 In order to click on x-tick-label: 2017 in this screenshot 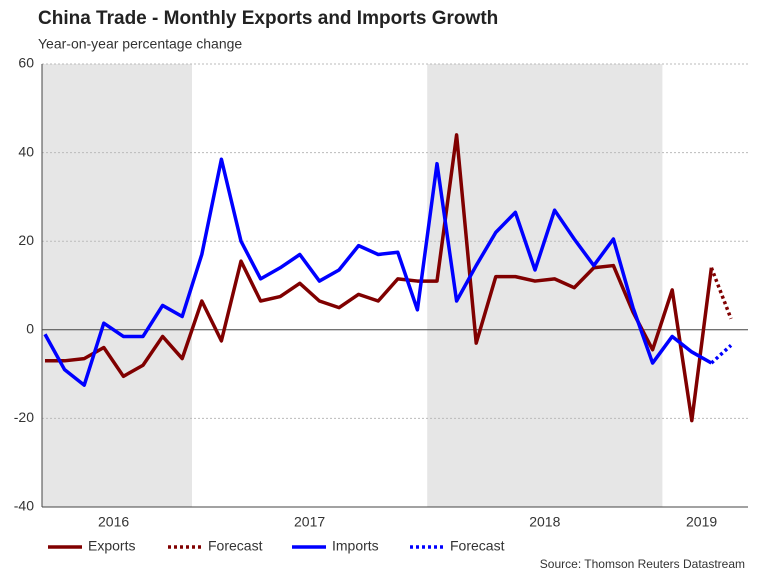, I will do `click(309, 522)`.